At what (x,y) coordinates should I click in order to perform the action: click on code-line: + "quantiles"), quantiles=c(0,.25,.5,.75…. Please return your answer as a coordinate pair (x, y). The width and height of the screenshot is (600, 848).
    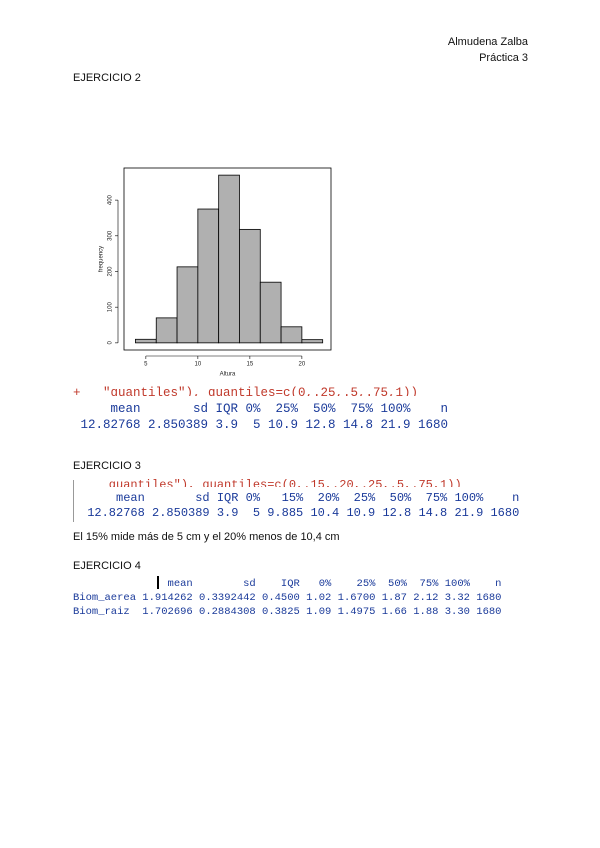
    Looking at the image, I should click on (246, 391).